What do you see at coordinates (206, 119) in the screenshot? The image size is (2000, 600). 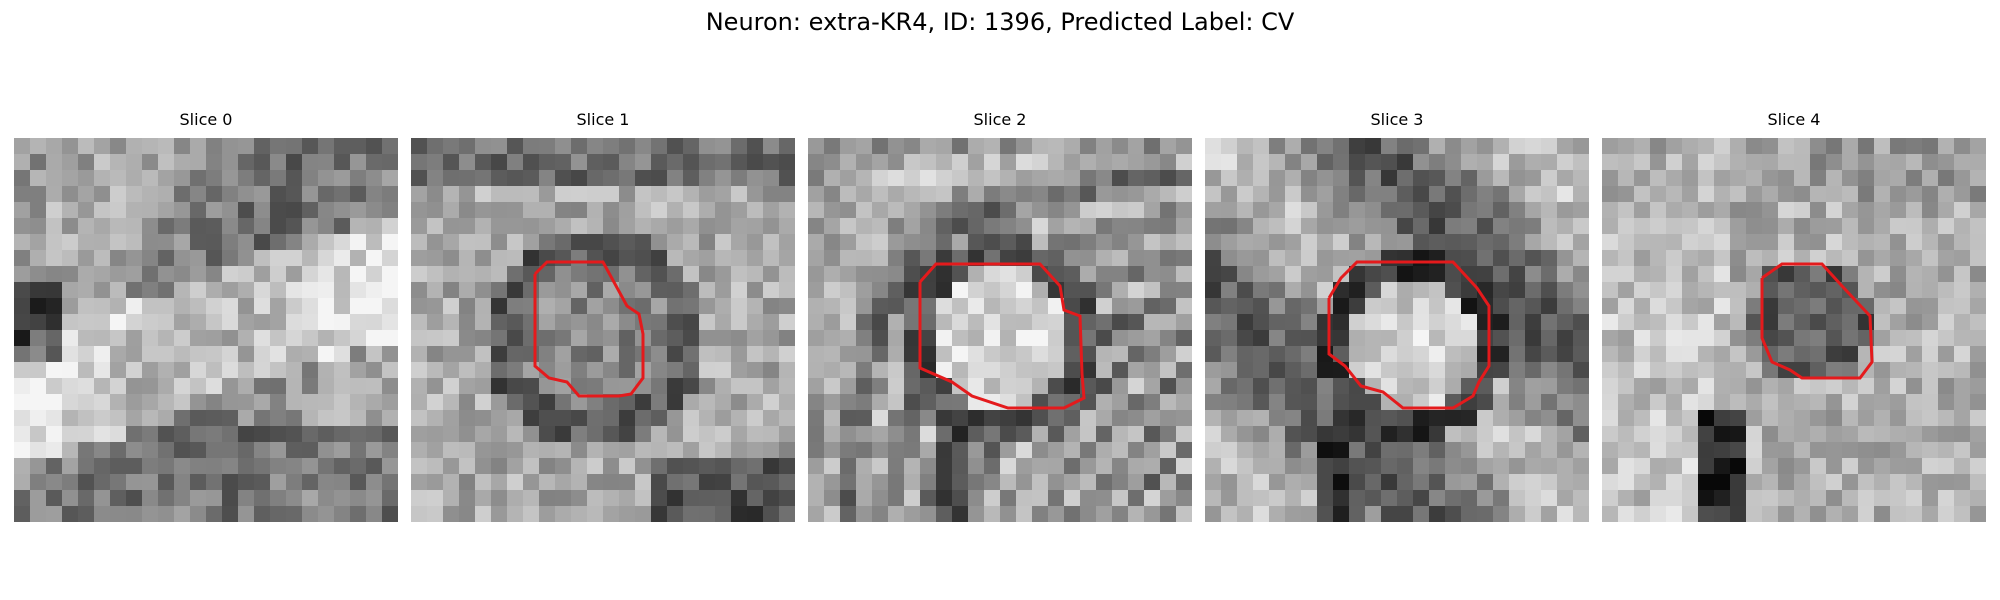 I see `slice-title: Slice 0` at bounding box center [206, 119].